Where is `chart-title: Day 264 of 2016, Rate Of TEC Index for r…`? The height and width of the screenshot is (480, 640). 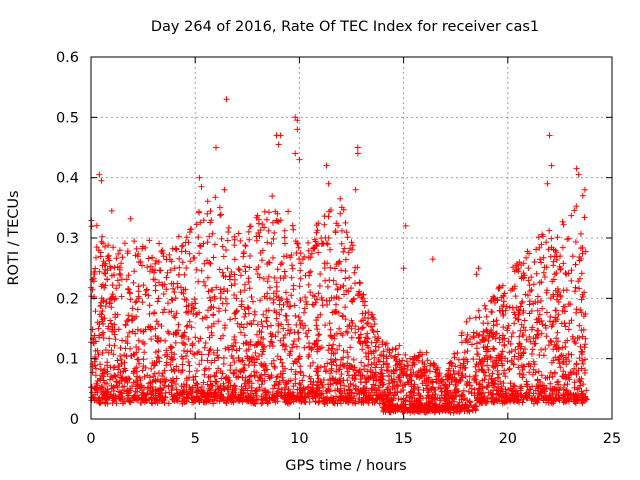 chart-title: Day 264 of 2016, Rate Of TEC Index for r… is located at coordinates (345, 27).